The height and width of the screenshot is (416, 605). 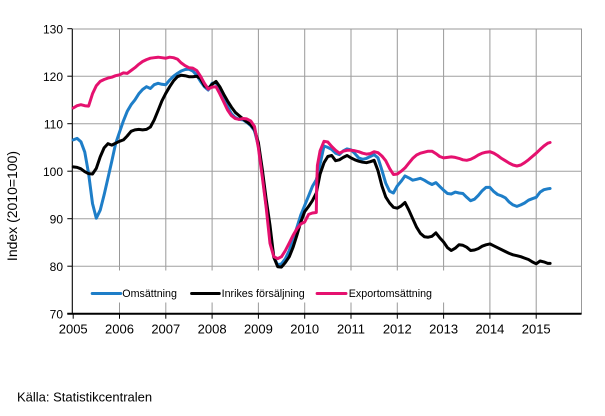 What do you see at coordinates (73, 329) in the screenshot?
I see `svg-text: 2005` at bounding box center [73, 329].